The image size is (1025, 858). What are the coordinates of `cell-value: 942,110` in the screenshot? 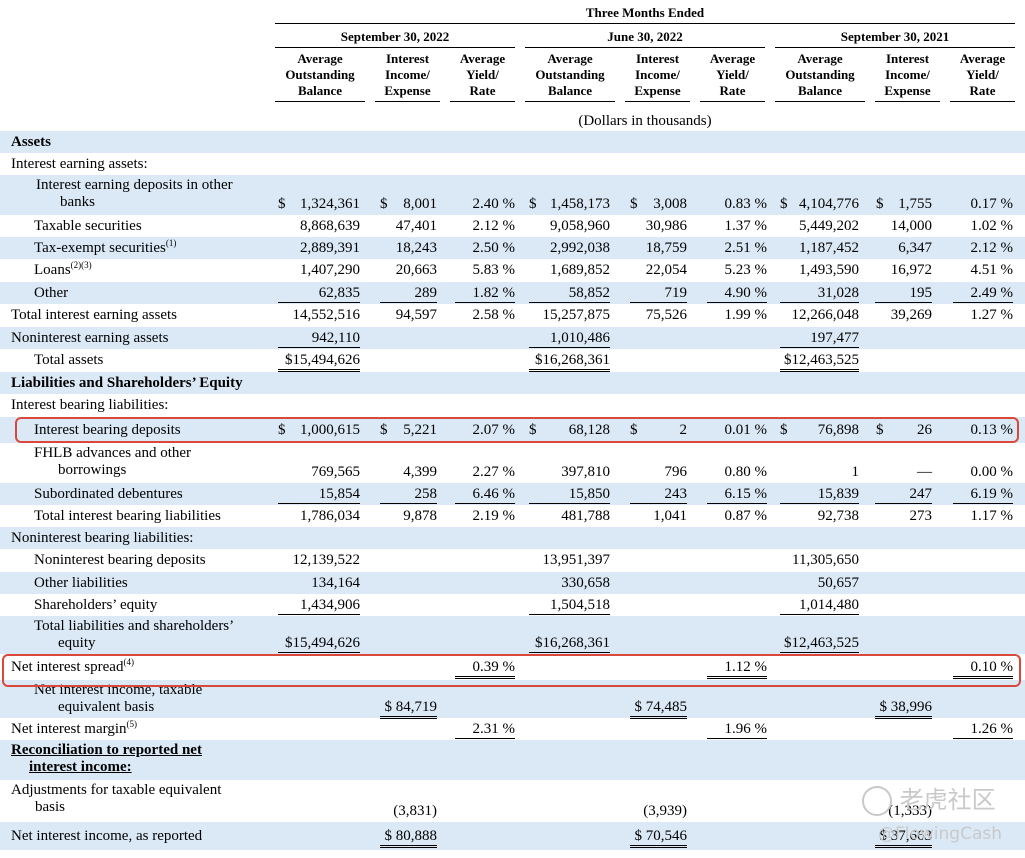 It's located at (319, 339).